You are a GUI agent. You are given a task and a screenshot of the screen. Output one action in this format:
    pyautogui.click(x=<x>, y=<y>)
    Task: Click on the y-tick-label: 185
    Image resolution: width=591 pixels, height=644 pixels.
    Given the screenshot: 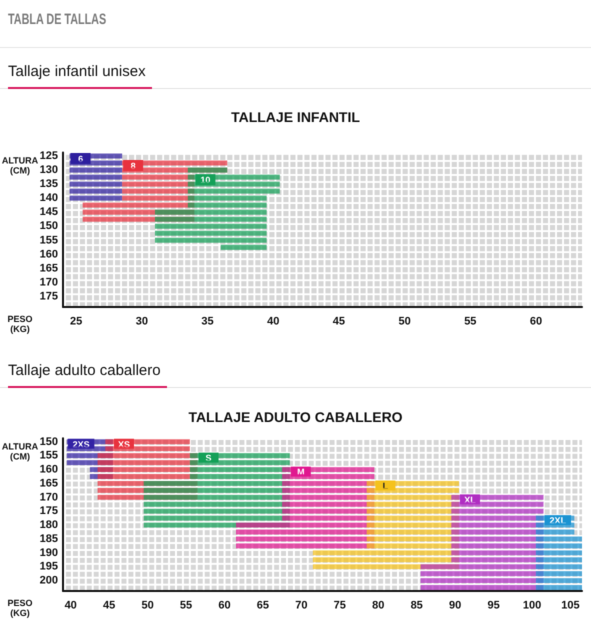 What is the action you would take?
    pyautogui.click(x=49, y=538)
    